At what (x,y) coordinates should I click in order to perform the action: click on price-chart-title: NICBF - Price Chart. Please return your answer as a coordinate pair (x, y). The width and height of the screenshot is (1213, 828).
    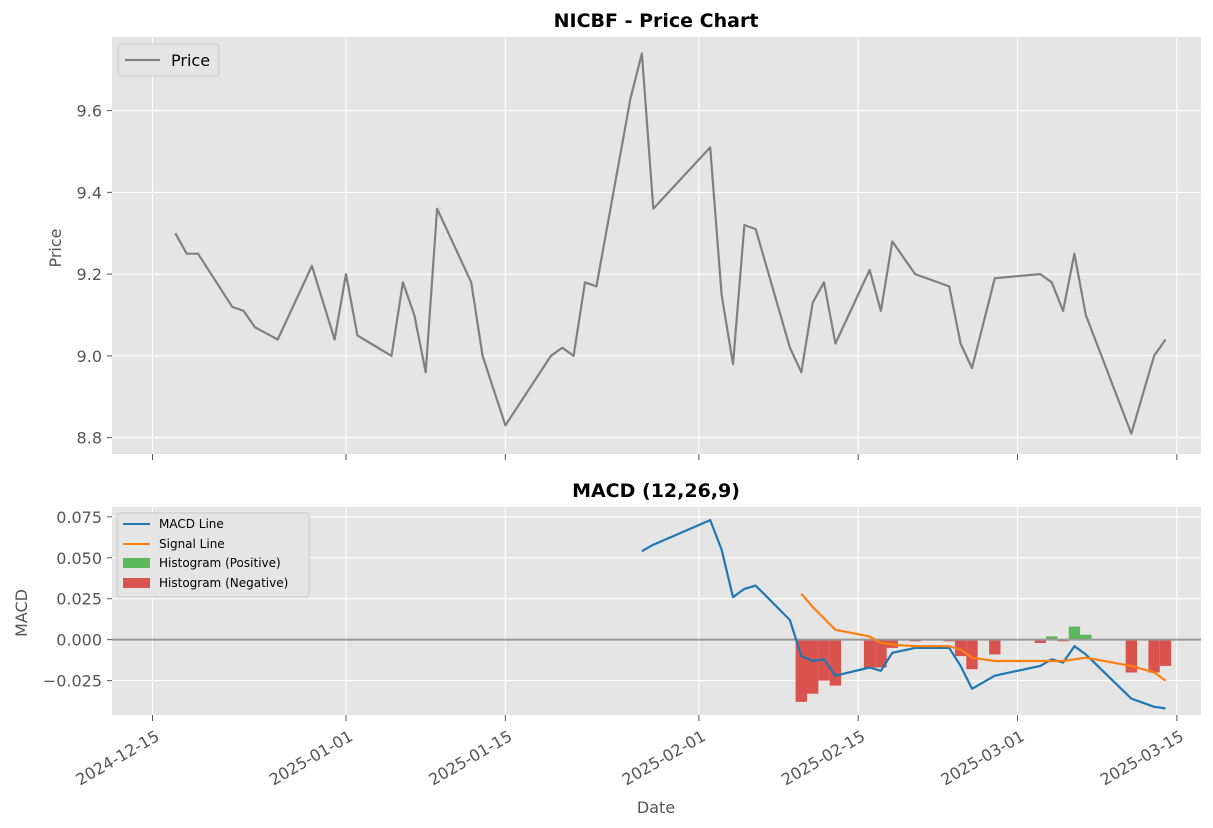
    Looking at the image, I should click on (656, 21).